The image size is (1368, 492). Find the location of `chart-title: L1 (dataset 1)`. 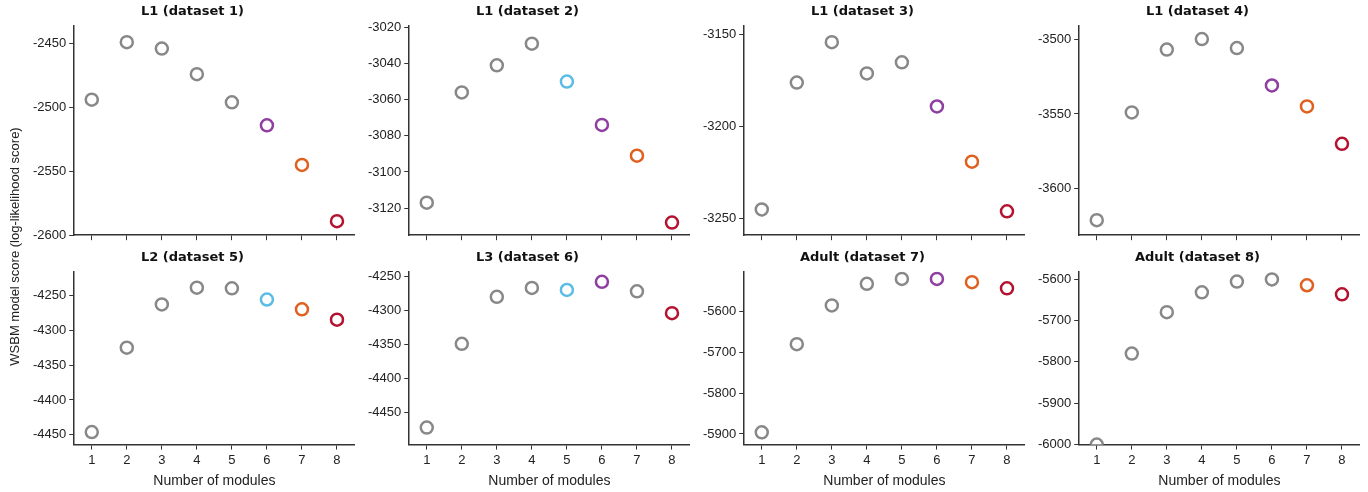

chart-title: L1 (dataset 1) is located at coordinates (192, 11).